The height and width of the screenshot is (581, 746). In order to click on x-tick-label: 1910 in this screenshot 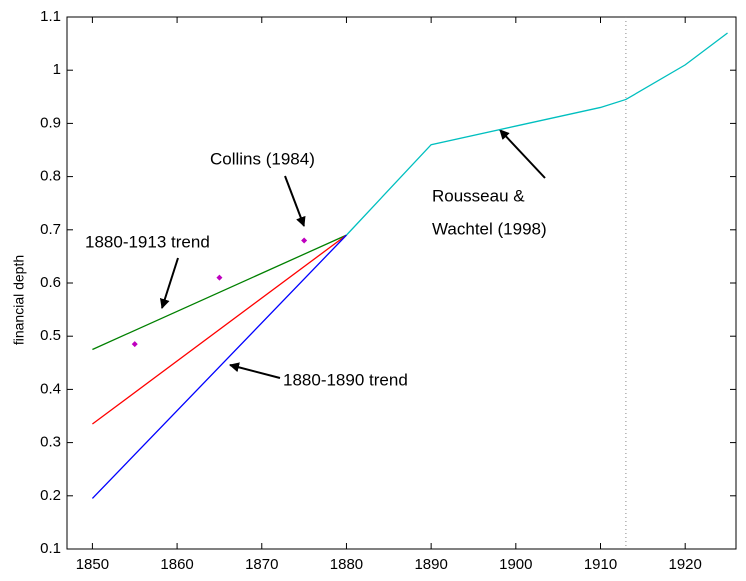, I will do `click(600, 564)`.